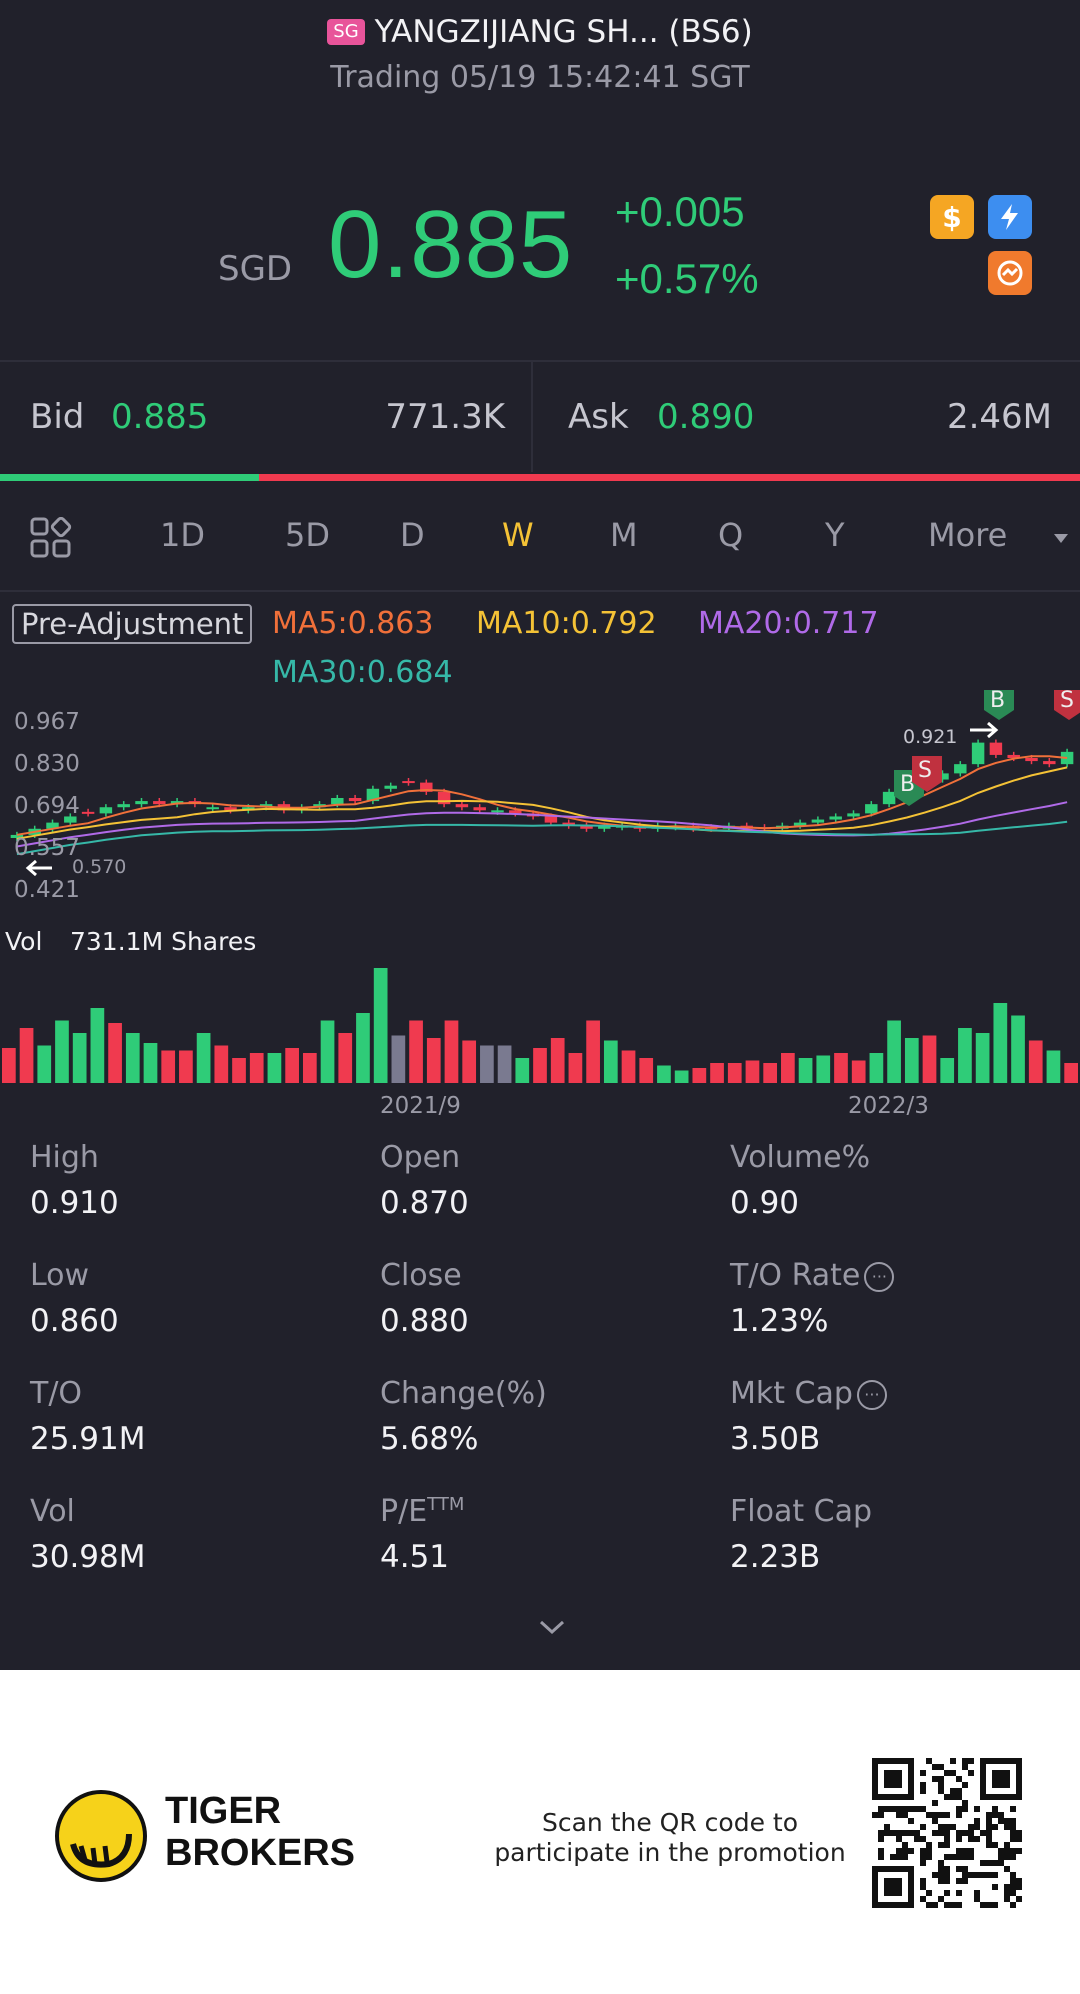  I want to click on tab-1d: 1D, so click(182, 535).